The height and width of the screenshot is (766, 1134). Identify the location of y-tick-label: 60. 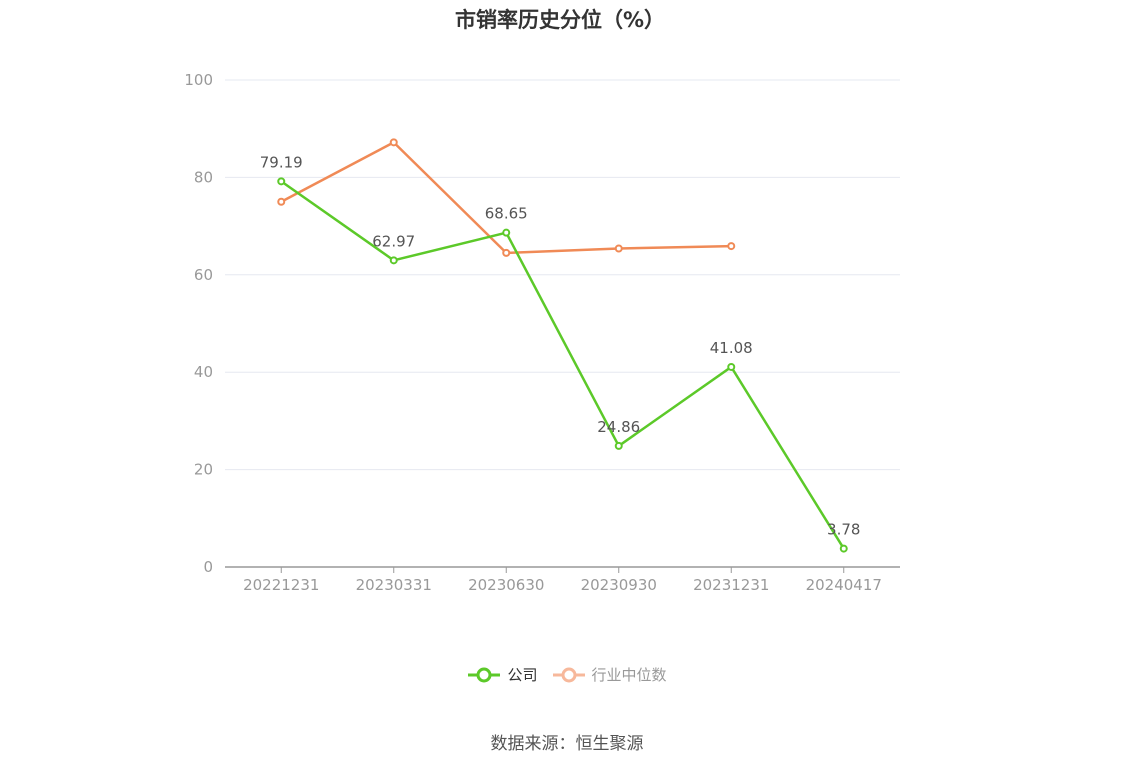
(203, 275).